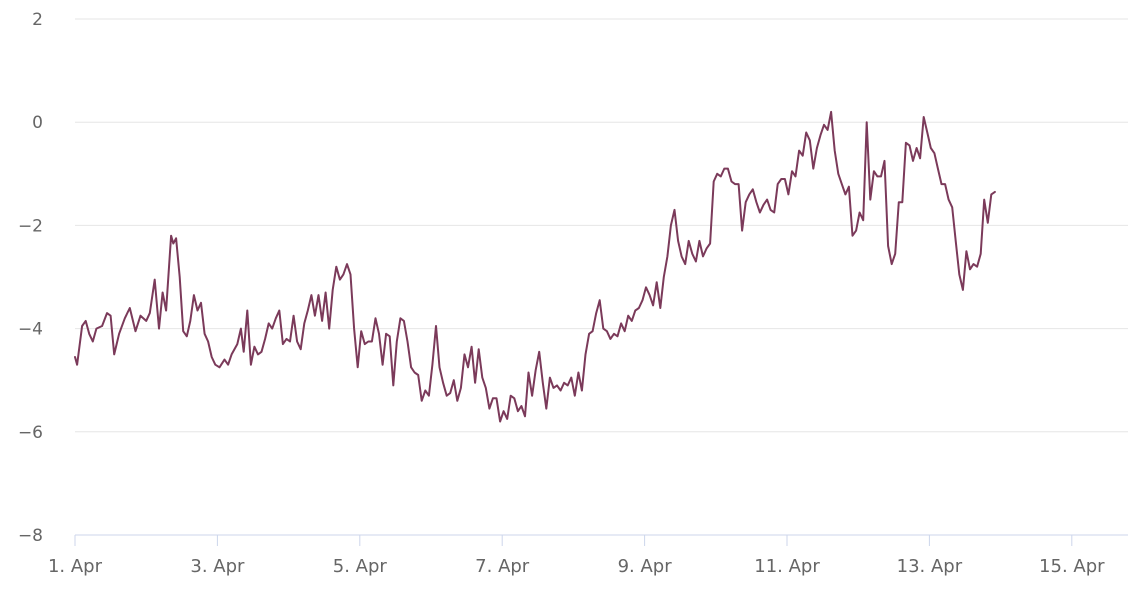  I want to click on x-tick-label: 7. Apr, so click(502, 566).